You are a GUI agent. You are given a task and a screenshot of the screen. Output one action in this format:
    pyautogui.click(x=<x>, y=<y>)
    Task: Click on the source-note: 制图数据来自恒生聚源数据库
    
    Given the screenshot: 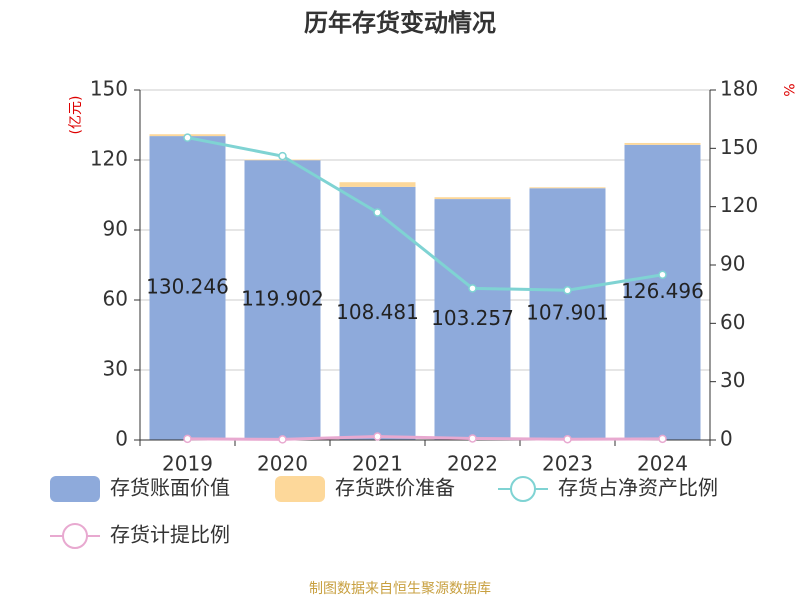 What is the action you would take?
    pyautogui.click(x=400, y=589)
    